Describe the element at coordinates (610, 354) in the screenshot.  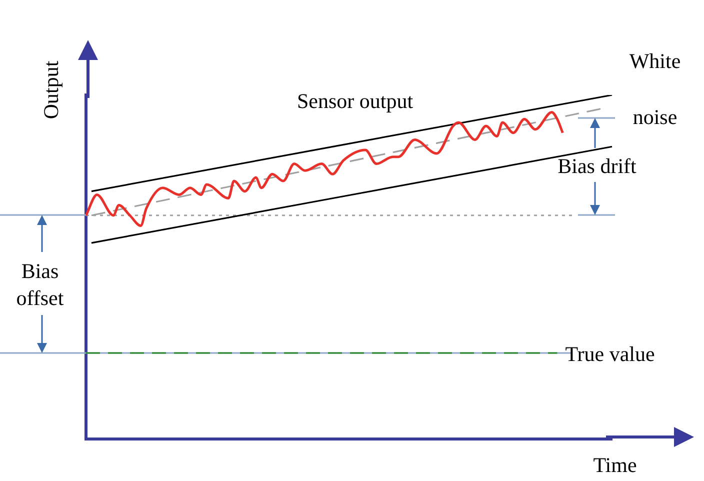
I see `series-label: True value` at that location.